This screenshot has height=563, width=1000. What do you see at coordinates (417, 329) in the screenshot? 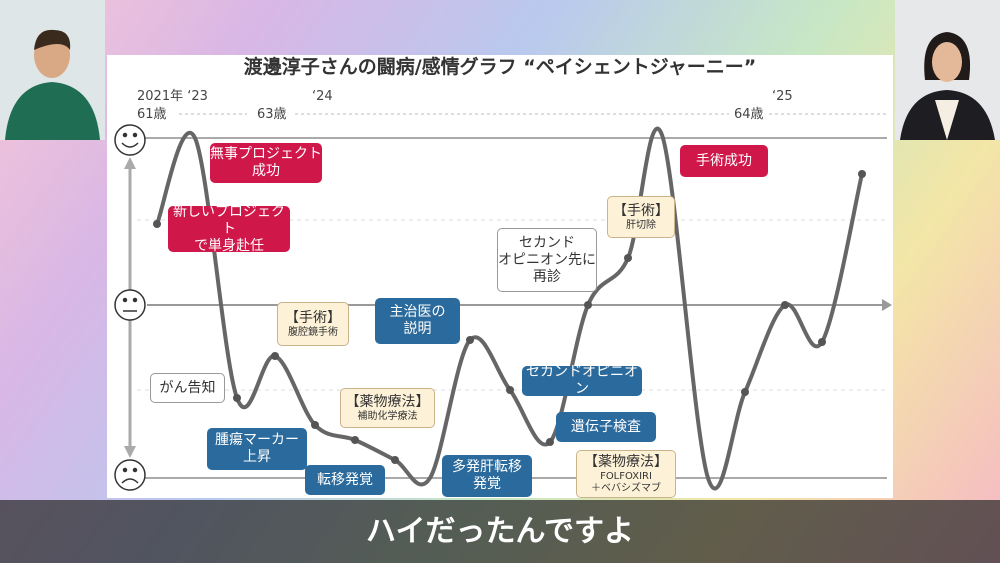
I see `annotation-text: 説明` at bounding box center [417, 329].